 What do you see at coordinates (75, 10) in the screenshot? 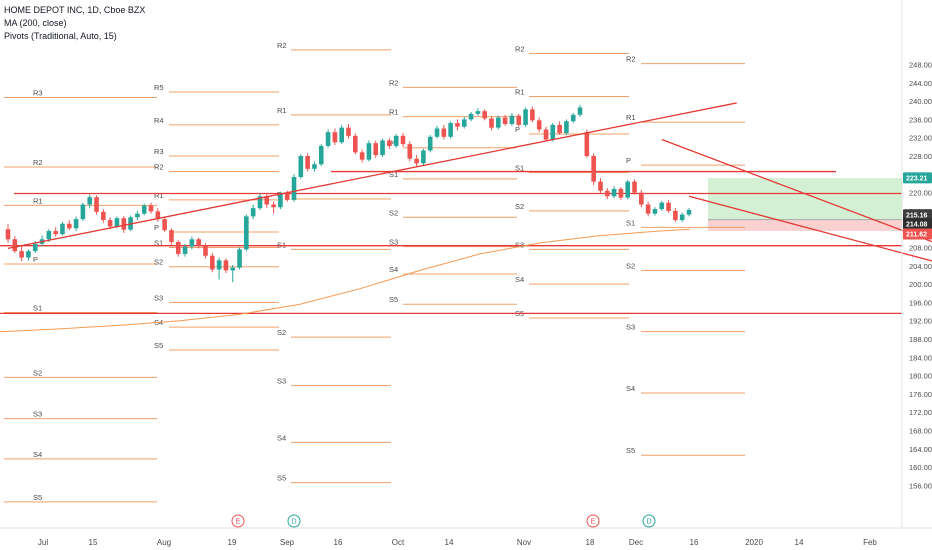
I see `symbol-title: HOME DEPOT INC, 1D, Cboe BZX` at bounding box center [75, 10].